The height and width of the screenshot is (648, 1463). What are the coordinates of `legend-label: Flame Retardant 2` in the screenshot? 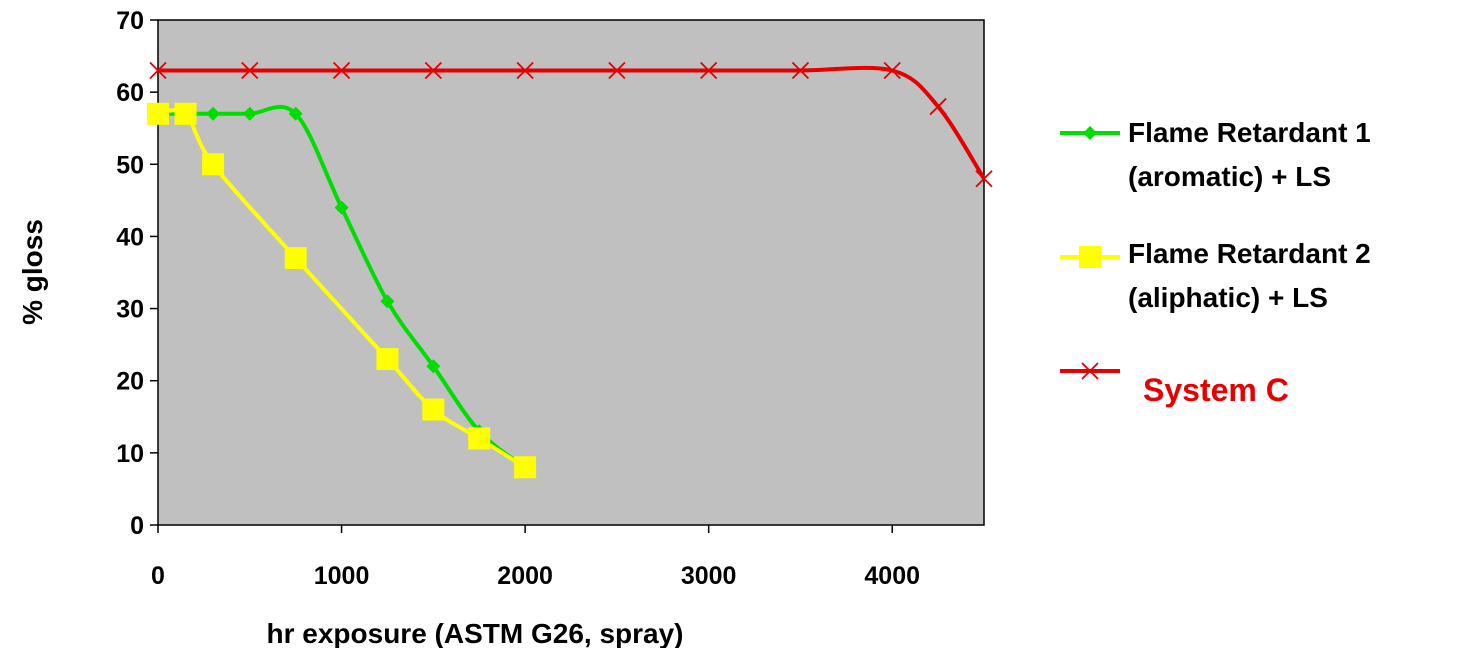 It's located at (1249, 253).